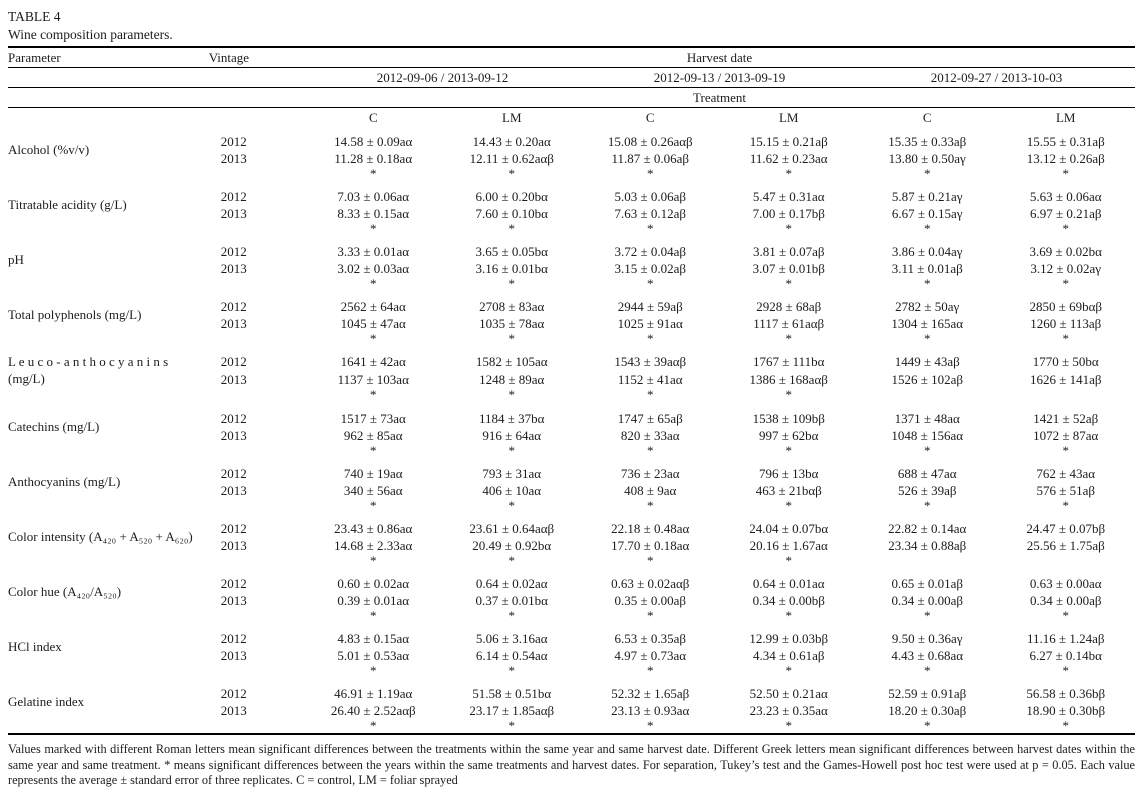 Image resolution: width=1143 pixels, height=788 pixels. I want to click on value-cell: 0.63 ± 0.00aα, so click(1065, 583).